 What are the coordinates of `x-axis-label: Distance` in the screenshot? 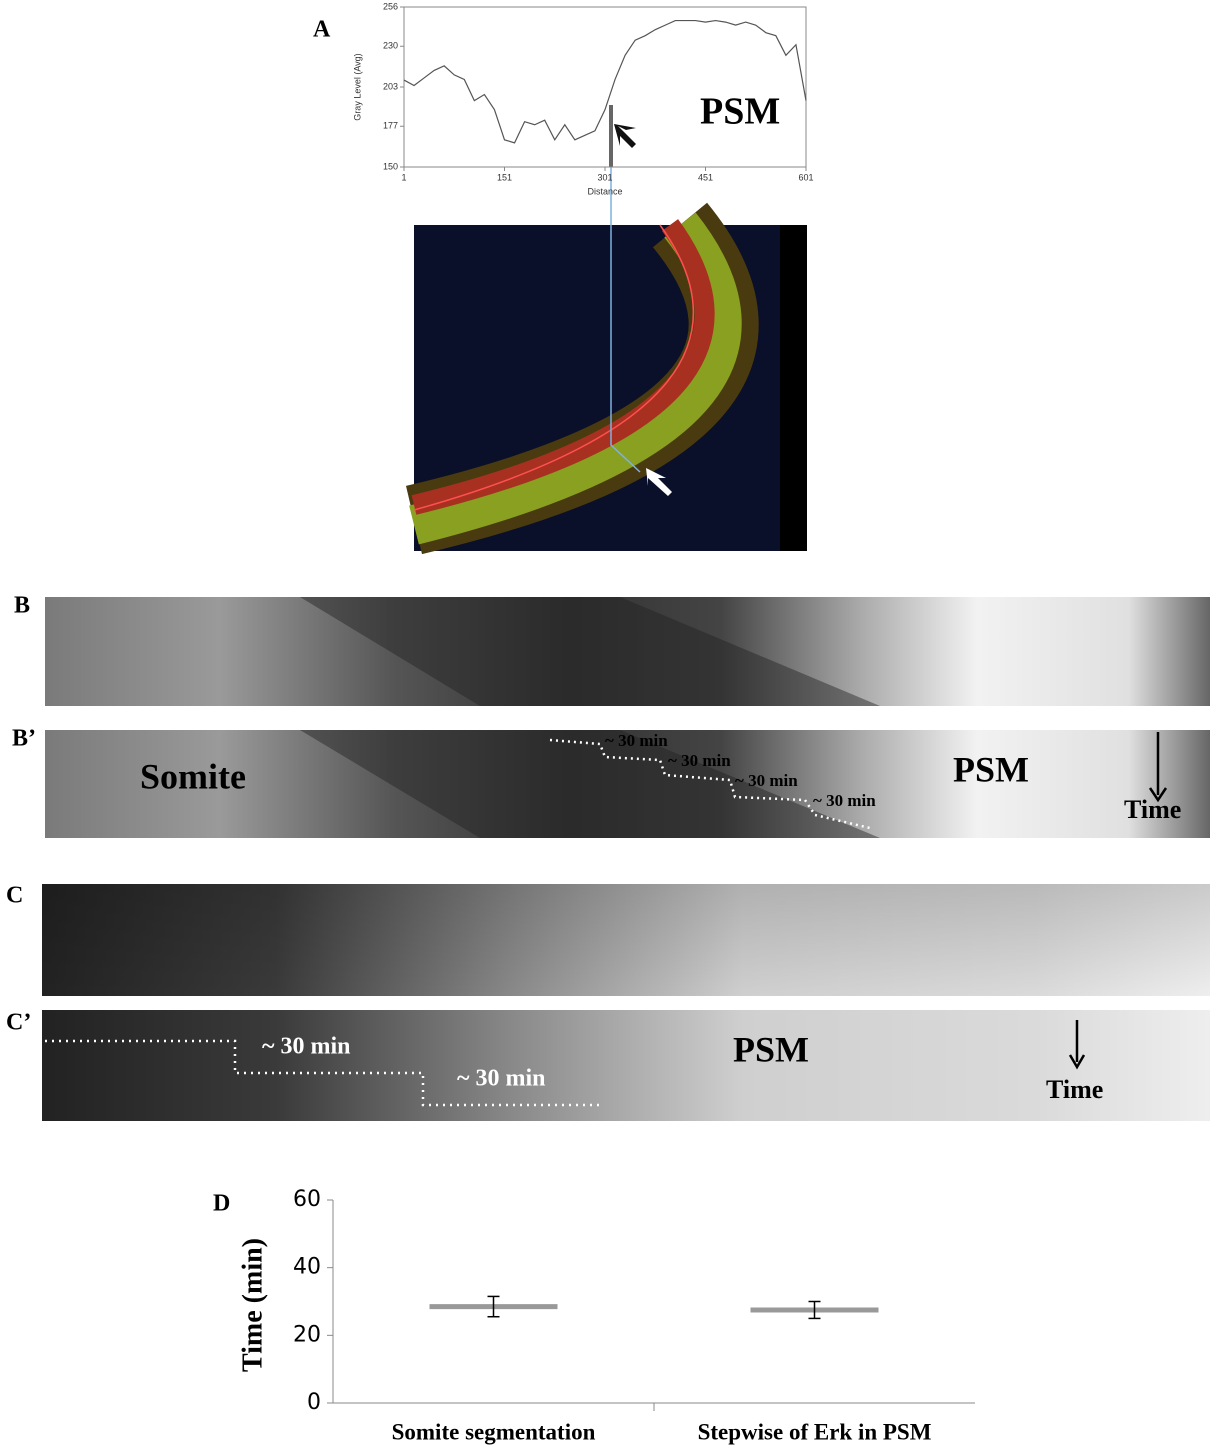 It's located at (604, 191).